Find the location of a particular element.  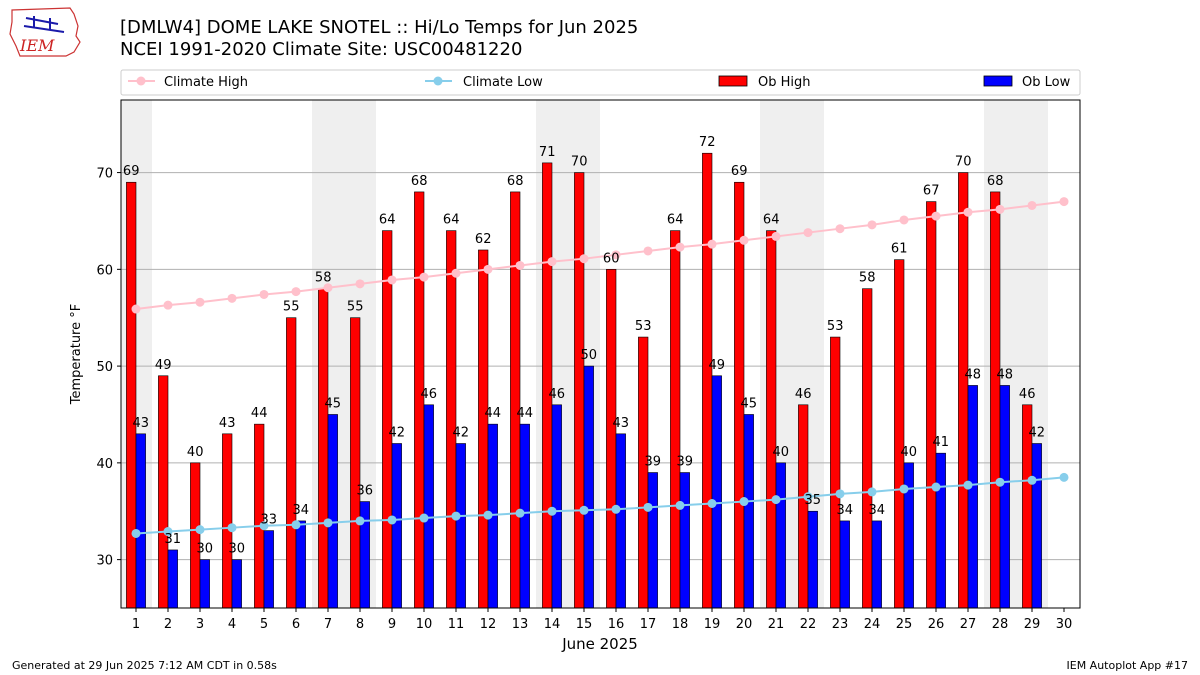

ob-low-label-24: 34 is located at coordinates (877, 510).